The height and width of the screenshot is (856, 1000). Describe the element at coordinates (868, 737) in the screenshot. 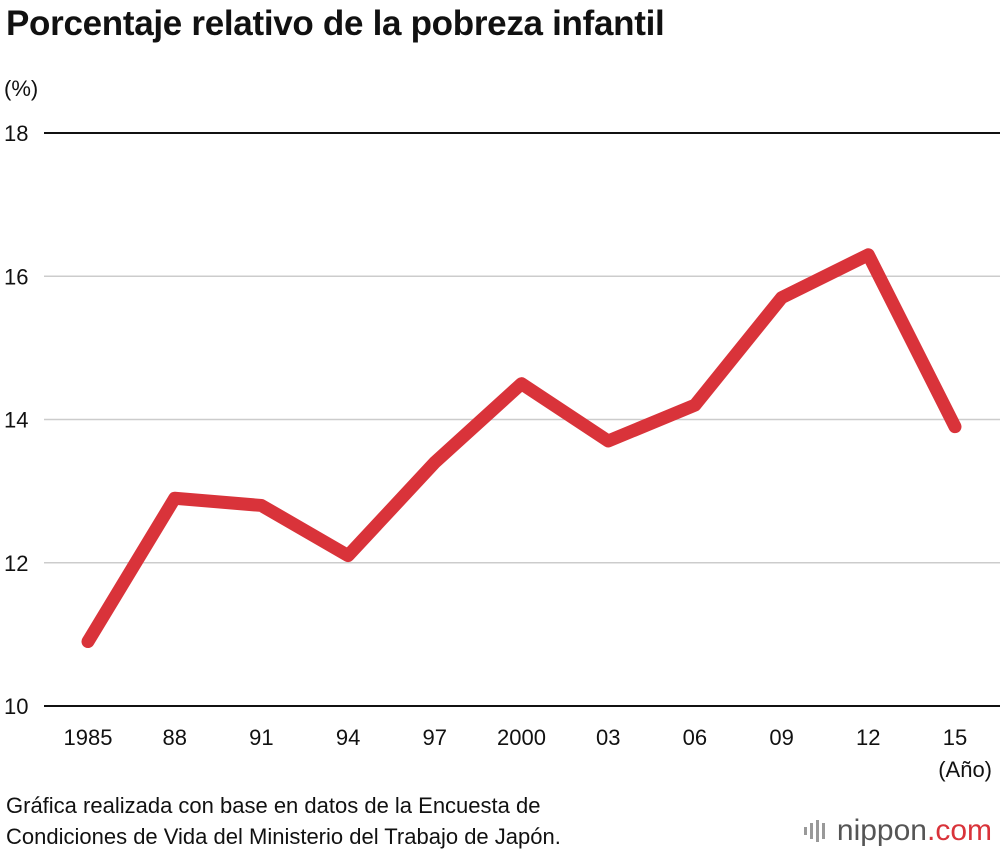

I see `x-tick-label: 12` at that location.